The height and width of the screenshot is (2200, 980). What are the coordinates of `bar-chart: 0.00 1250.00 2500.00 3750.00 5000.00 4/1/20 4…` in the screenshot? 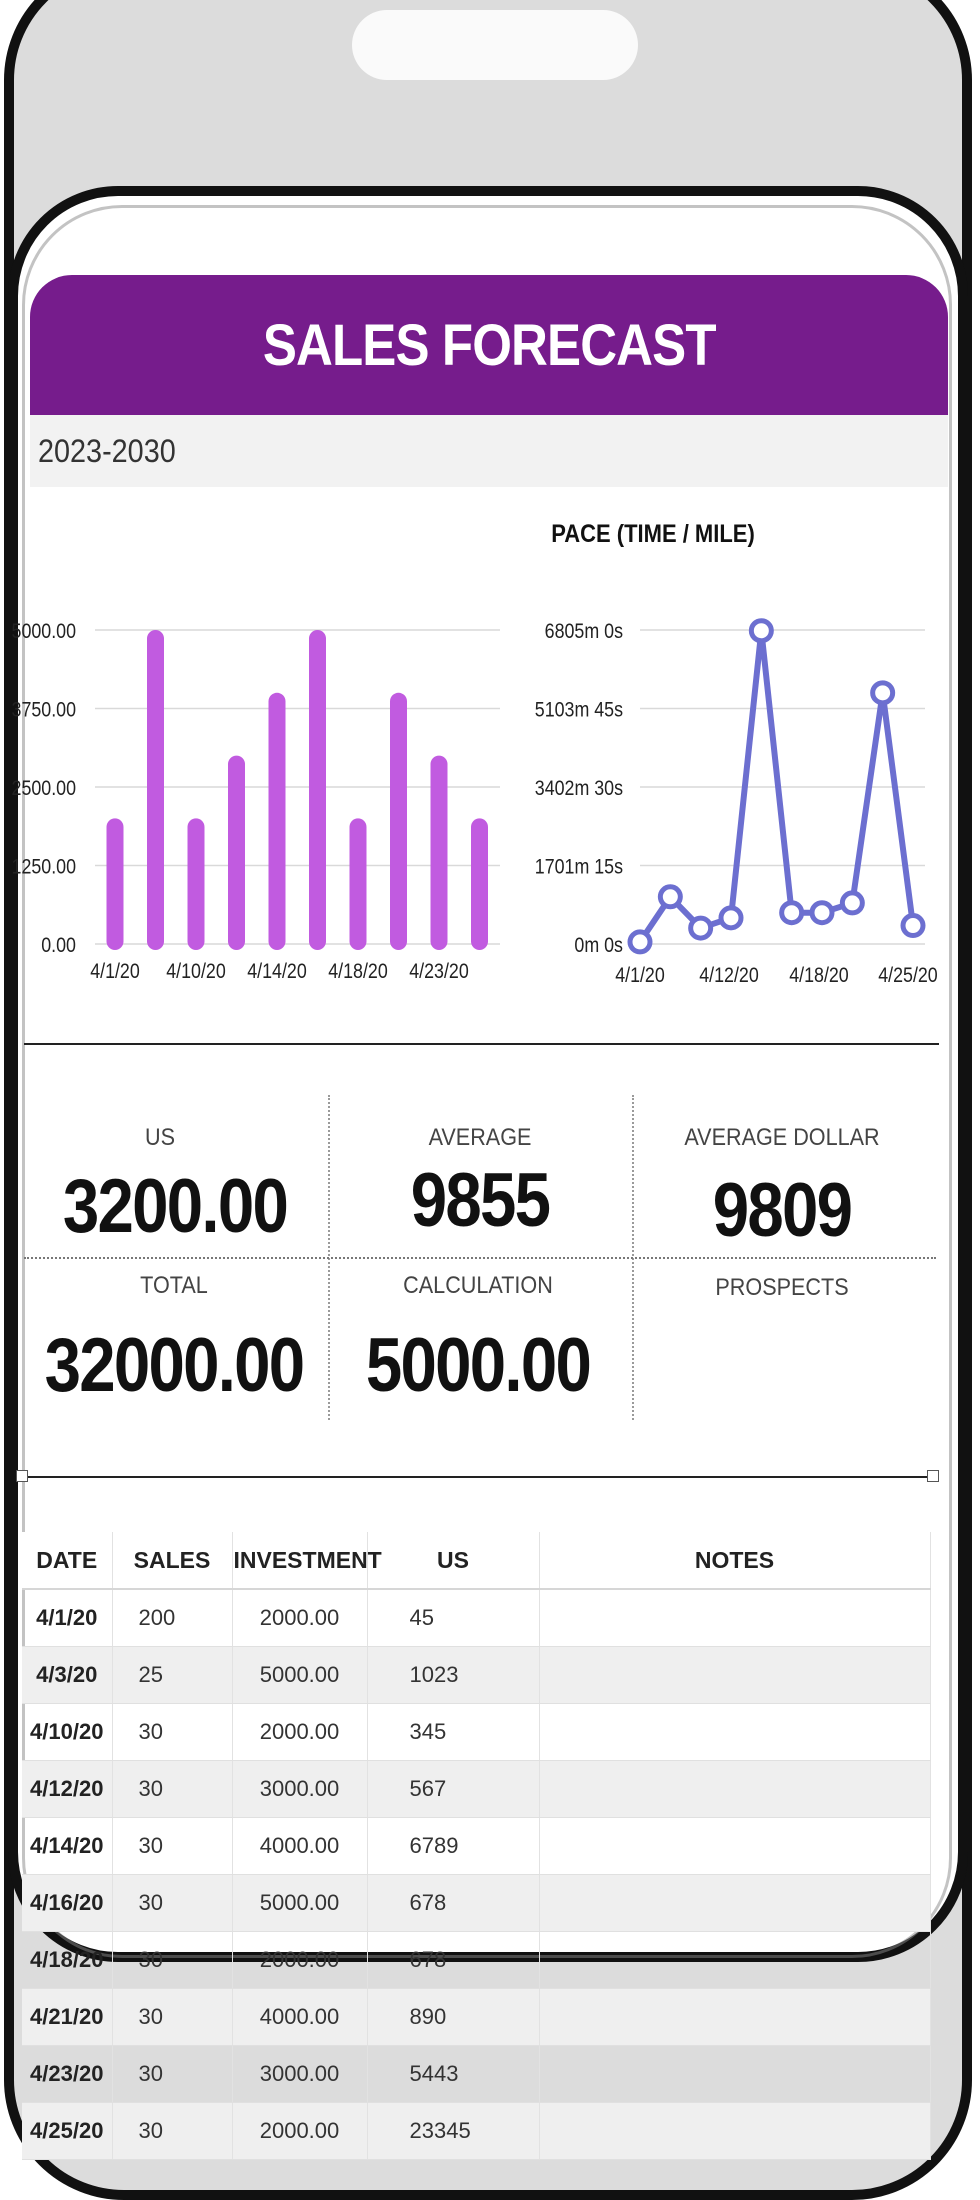 It's located at (260, 760).